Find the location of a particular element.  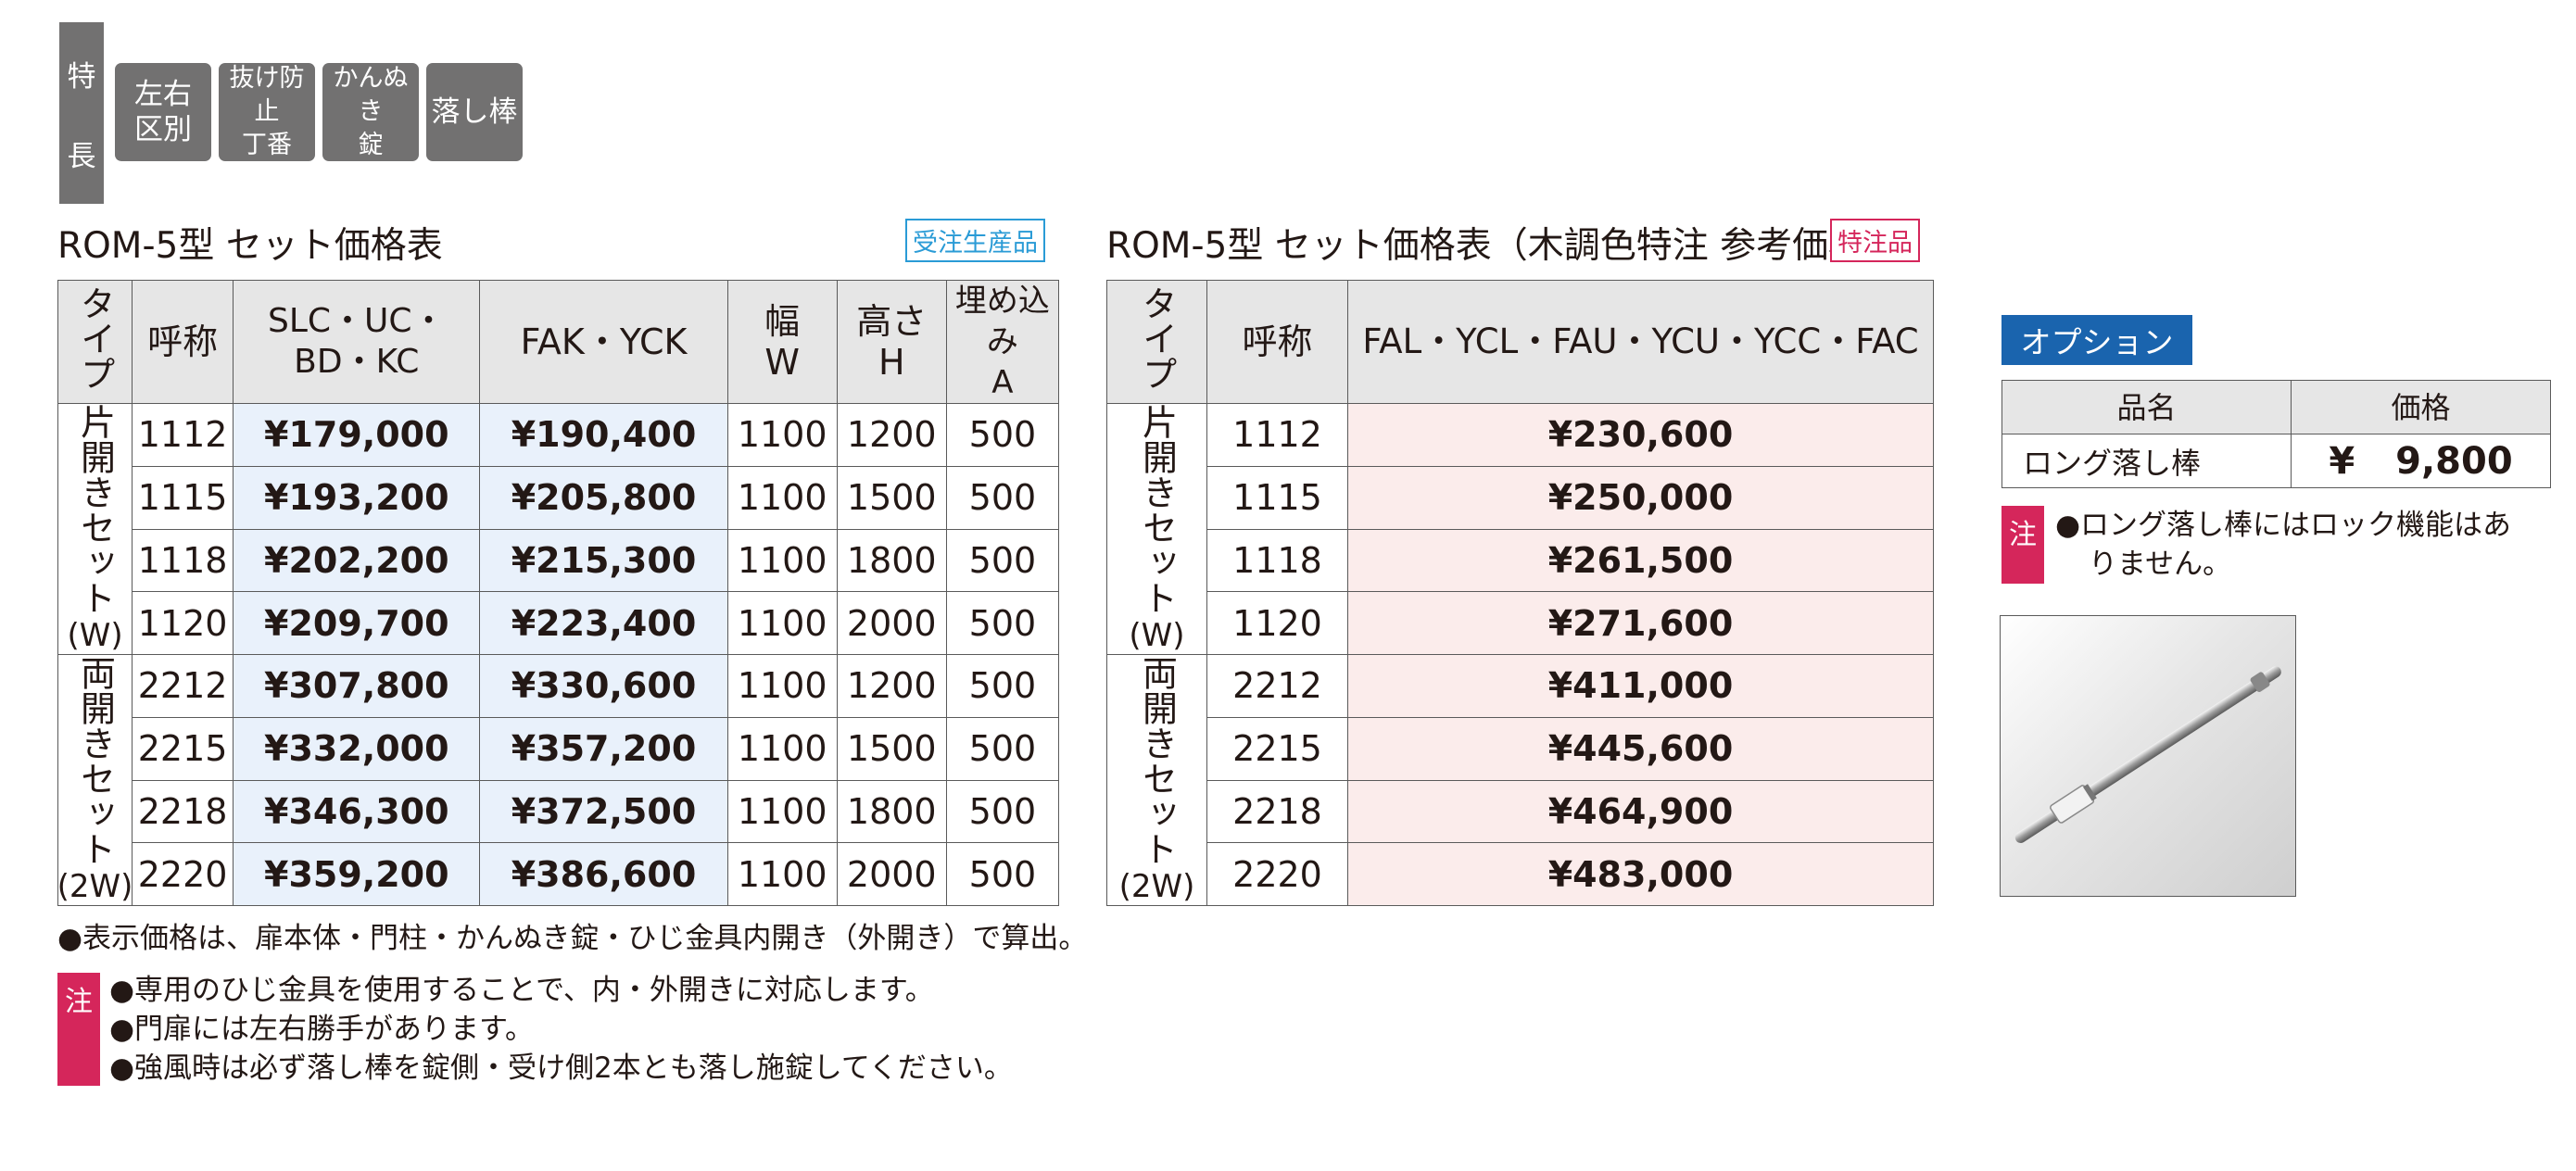

features-label: 特 長 is located at coordinates (81, 113).